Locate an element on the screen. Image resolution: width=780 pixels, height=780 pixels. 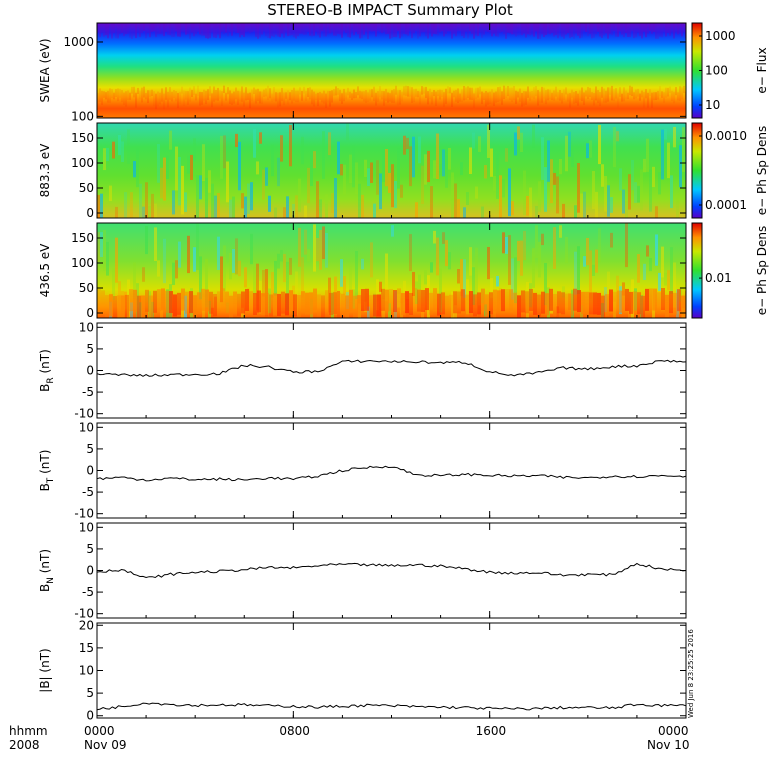
y-tick-label: 10 is located at coordinates (86, 671).